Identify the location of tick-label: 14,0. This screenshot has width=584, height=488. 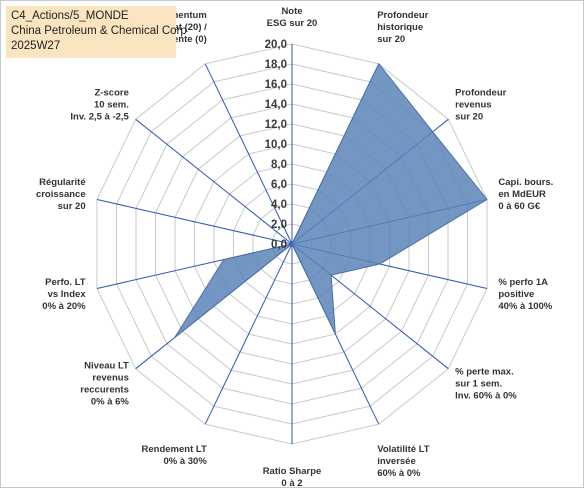
(276, 105).